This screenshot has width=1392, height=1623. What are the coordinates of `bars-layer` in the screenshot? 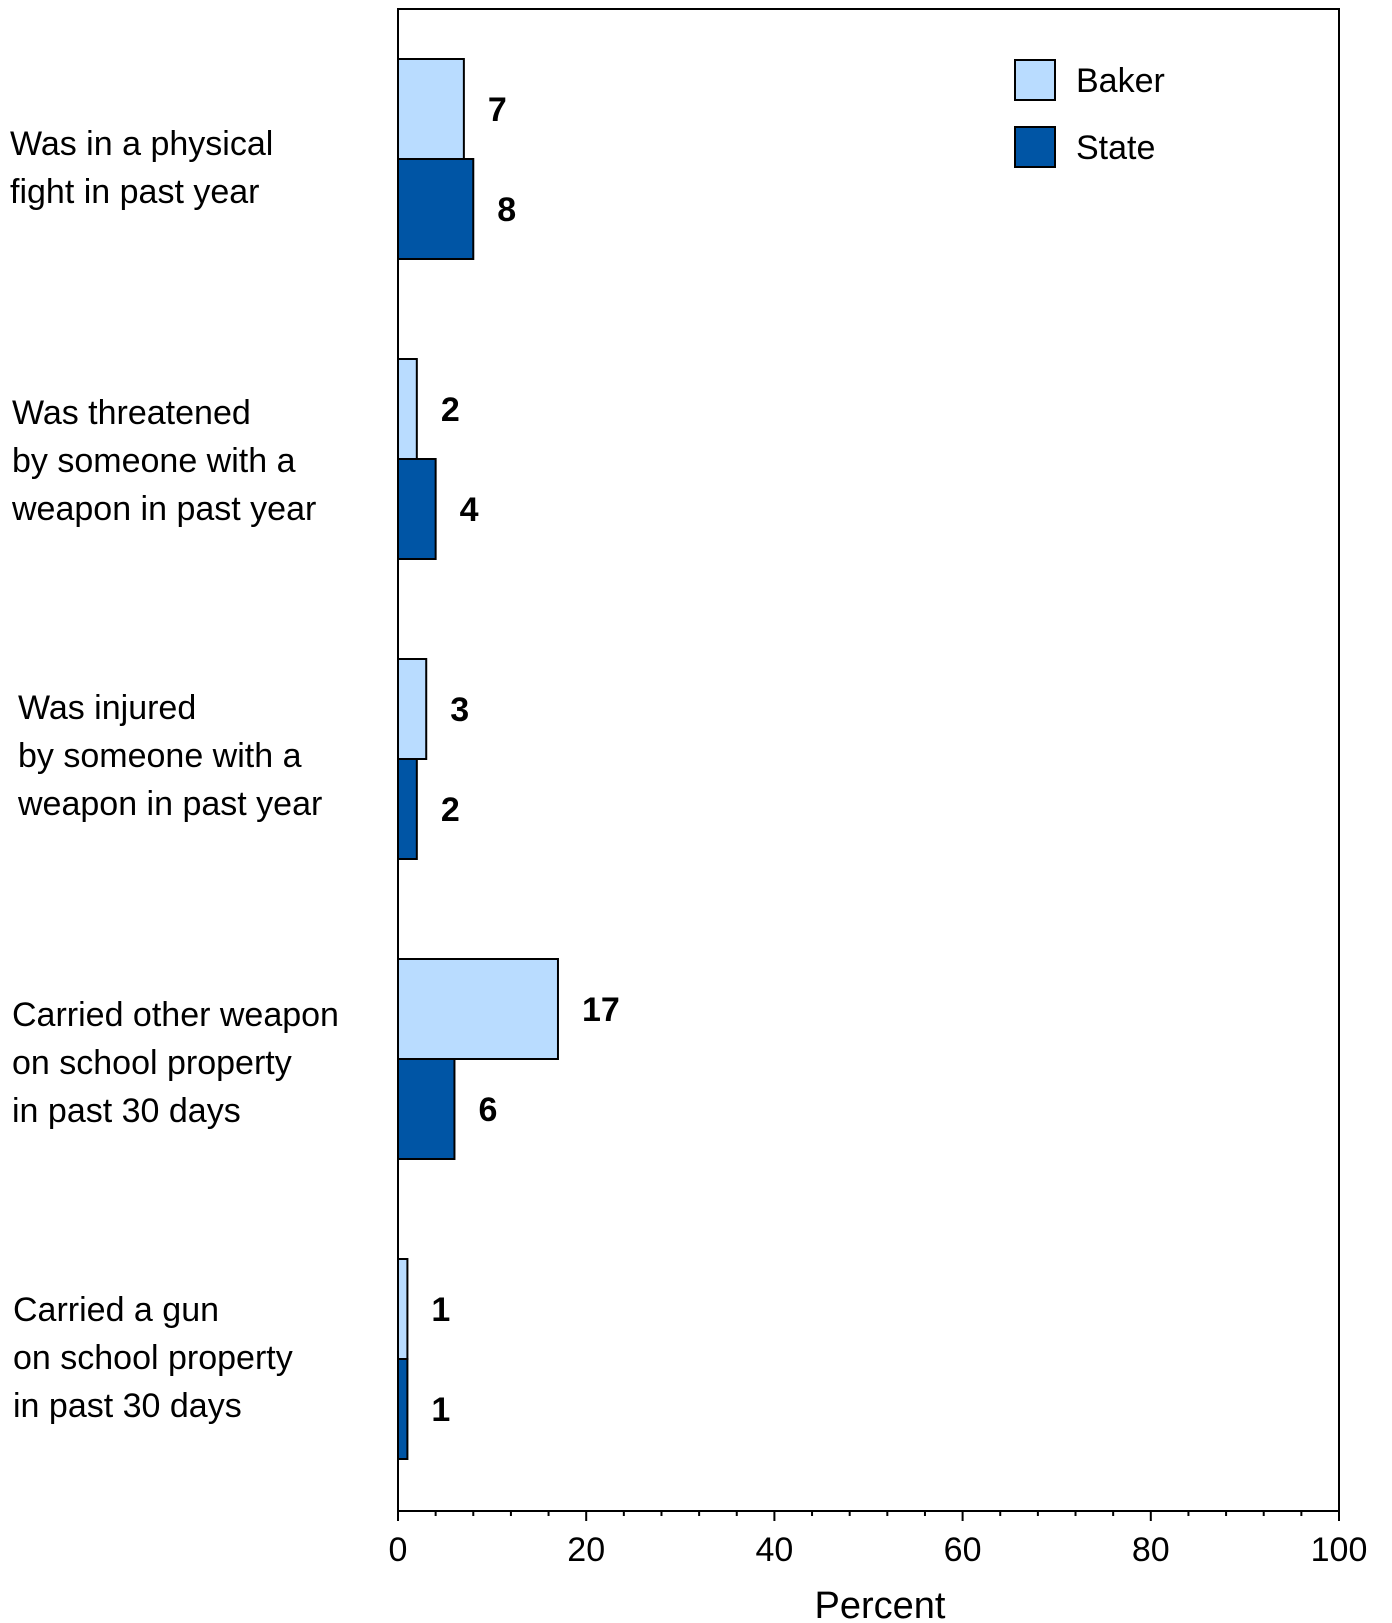 It's located at (478, 759).